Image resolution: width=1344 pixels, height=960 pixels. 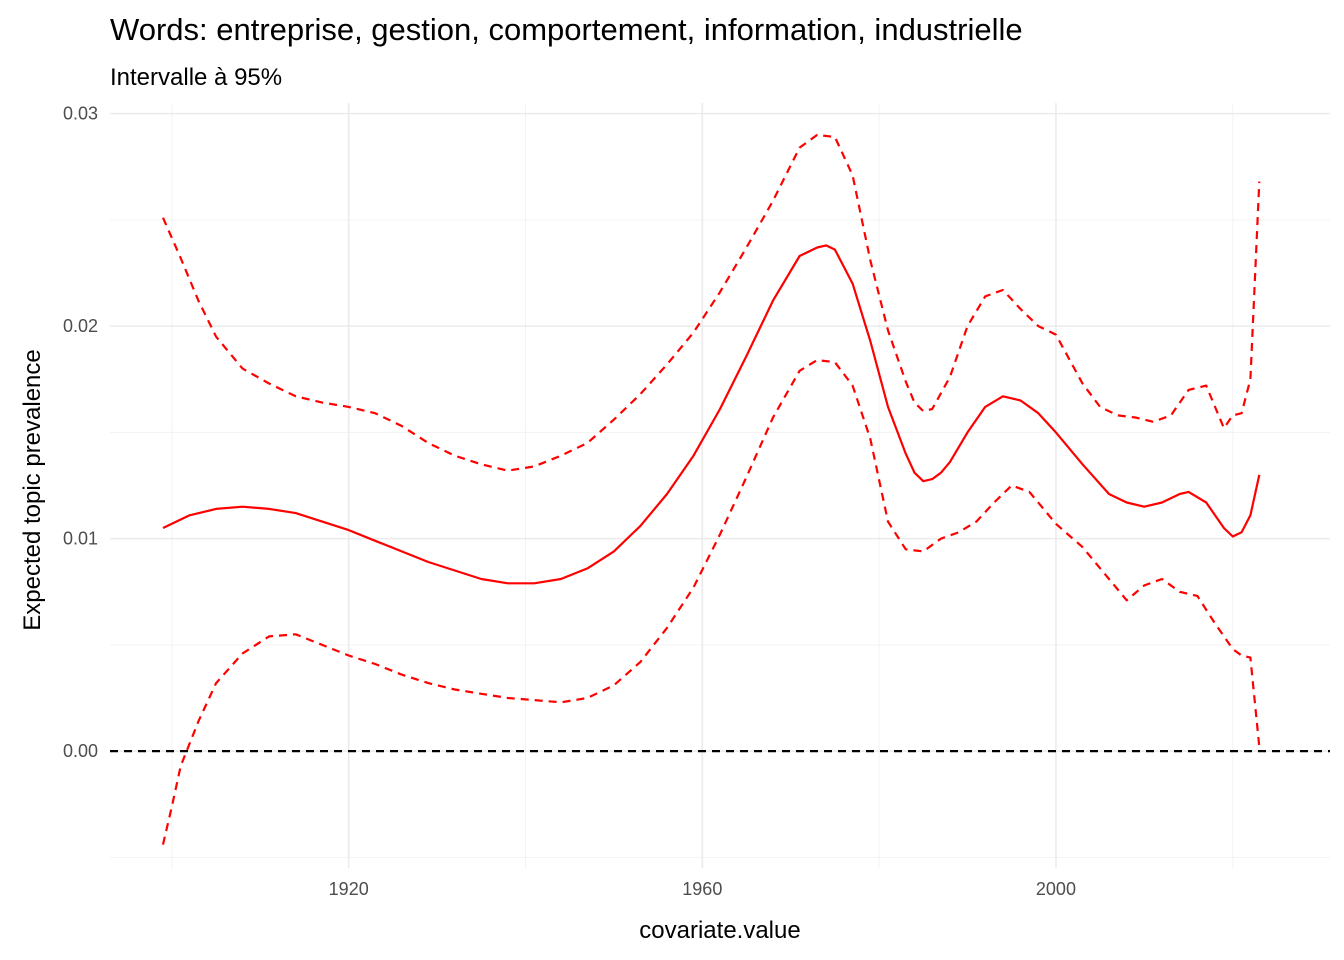 What do you see at coordinates (349, 889) in the screenshot?
I see `x-tick-label: 1920` at bounding box center [349, 889].